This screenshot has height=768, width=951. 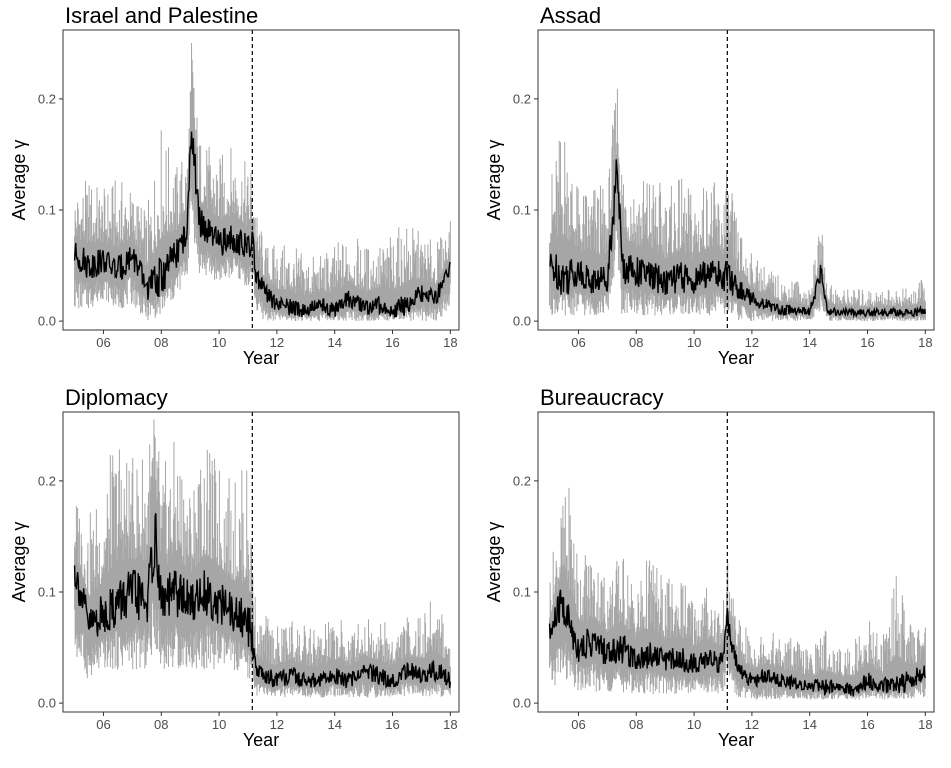 I want to click on panel-title: Diplomacy, so click(x=116, y=397).